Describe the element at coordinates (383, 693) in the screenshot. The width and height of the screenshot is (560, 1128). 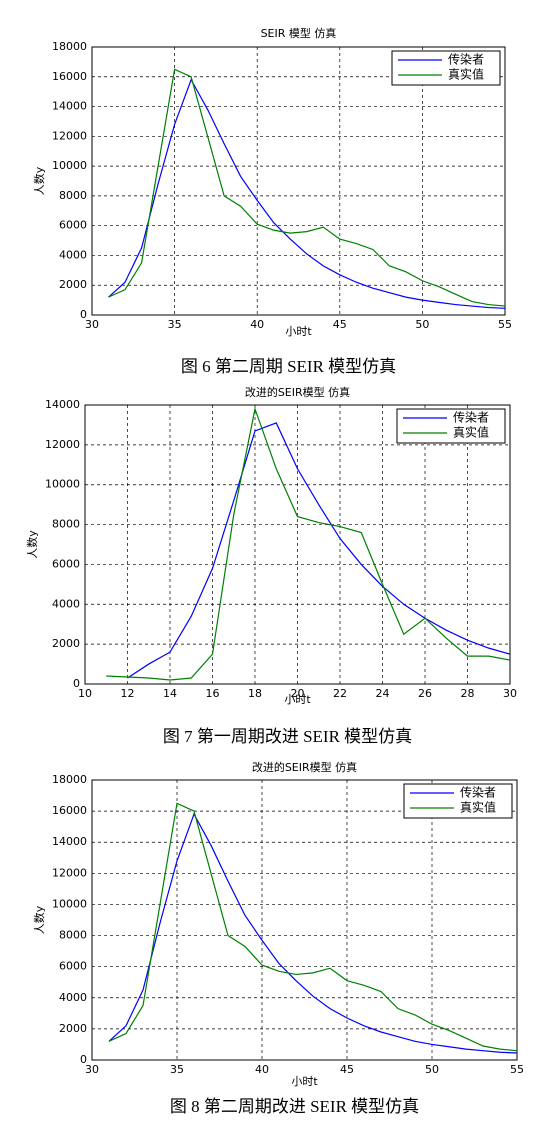
I see `x-tick-label: 24` at that location.